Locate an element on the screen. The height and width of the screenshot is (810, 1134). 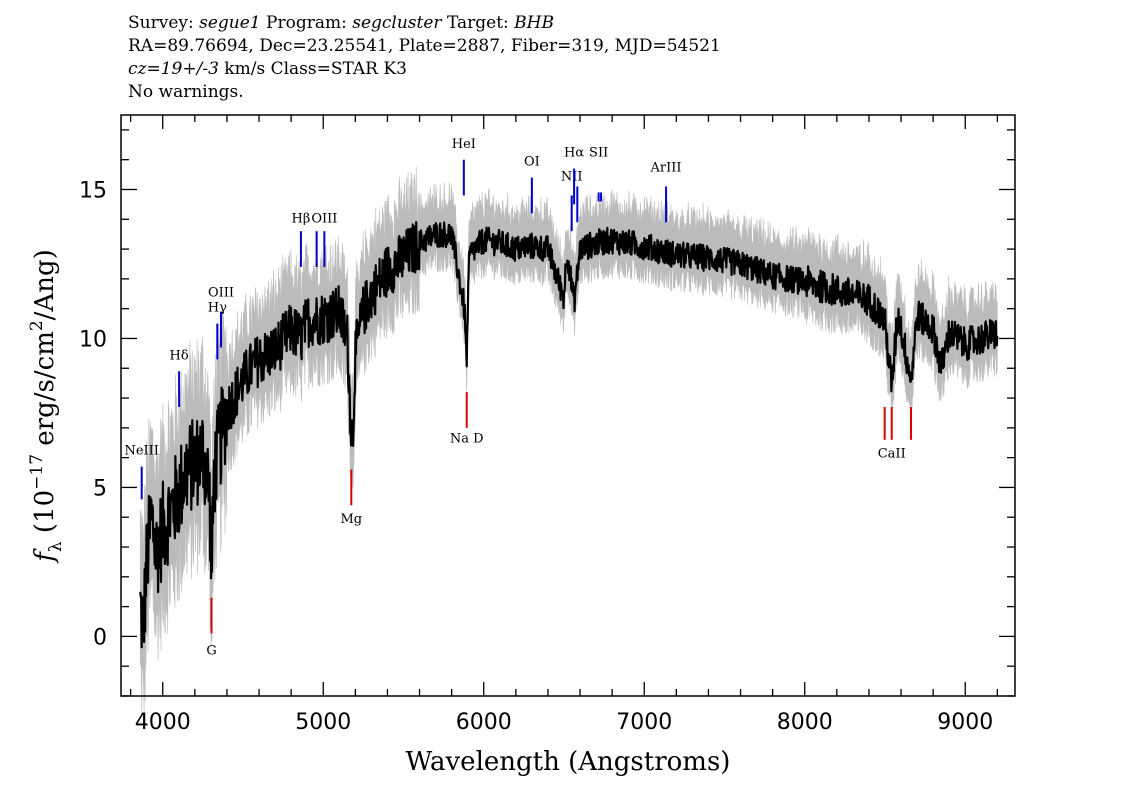
header-redshift: cz=19+/-3 is located at coordinates (173, 69).